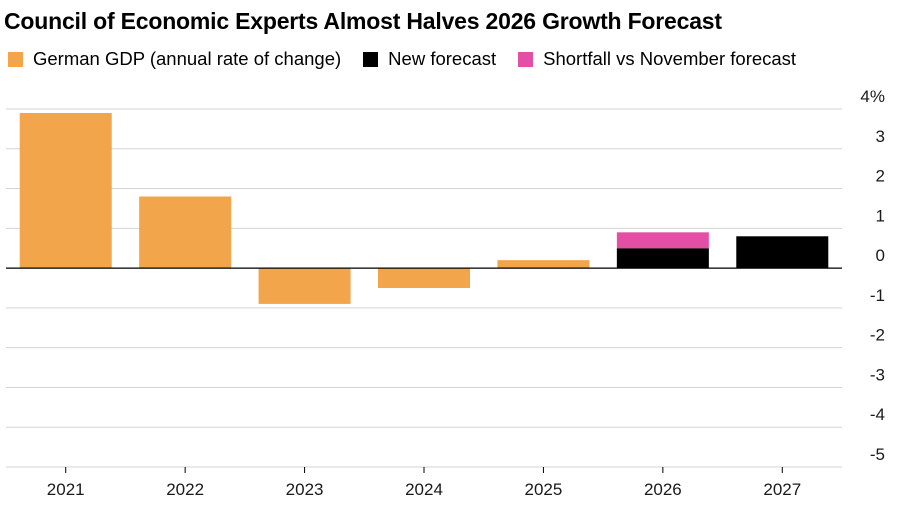 The image size is (900, 510). What do you see at coordinates (877, 374) in the screenshot?
I see `y-tick-label: -3` at bounding box center [877, 374].